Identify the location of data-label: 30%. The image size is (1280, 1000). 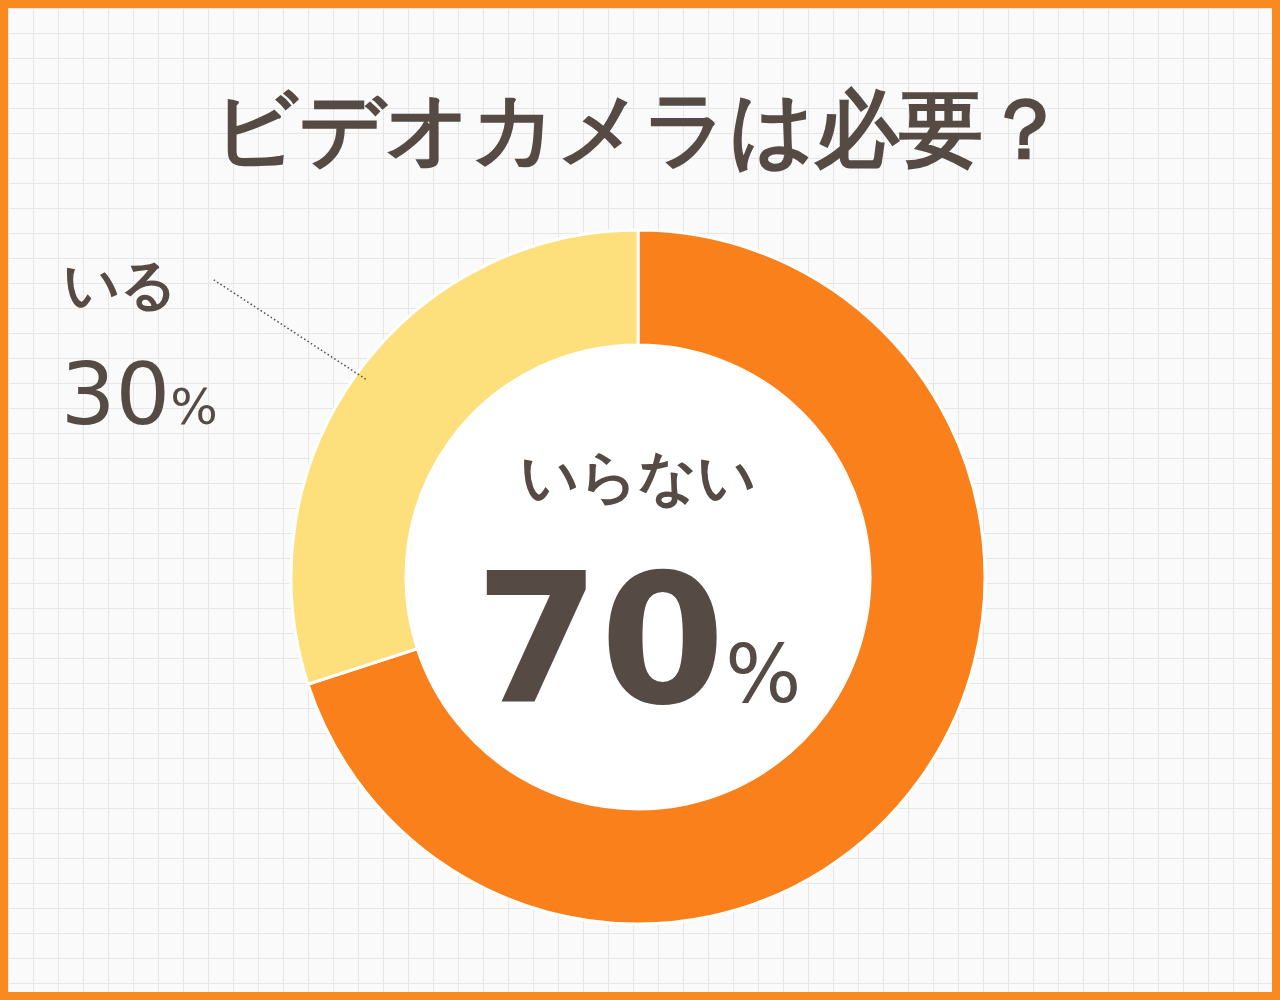
(139, 394).